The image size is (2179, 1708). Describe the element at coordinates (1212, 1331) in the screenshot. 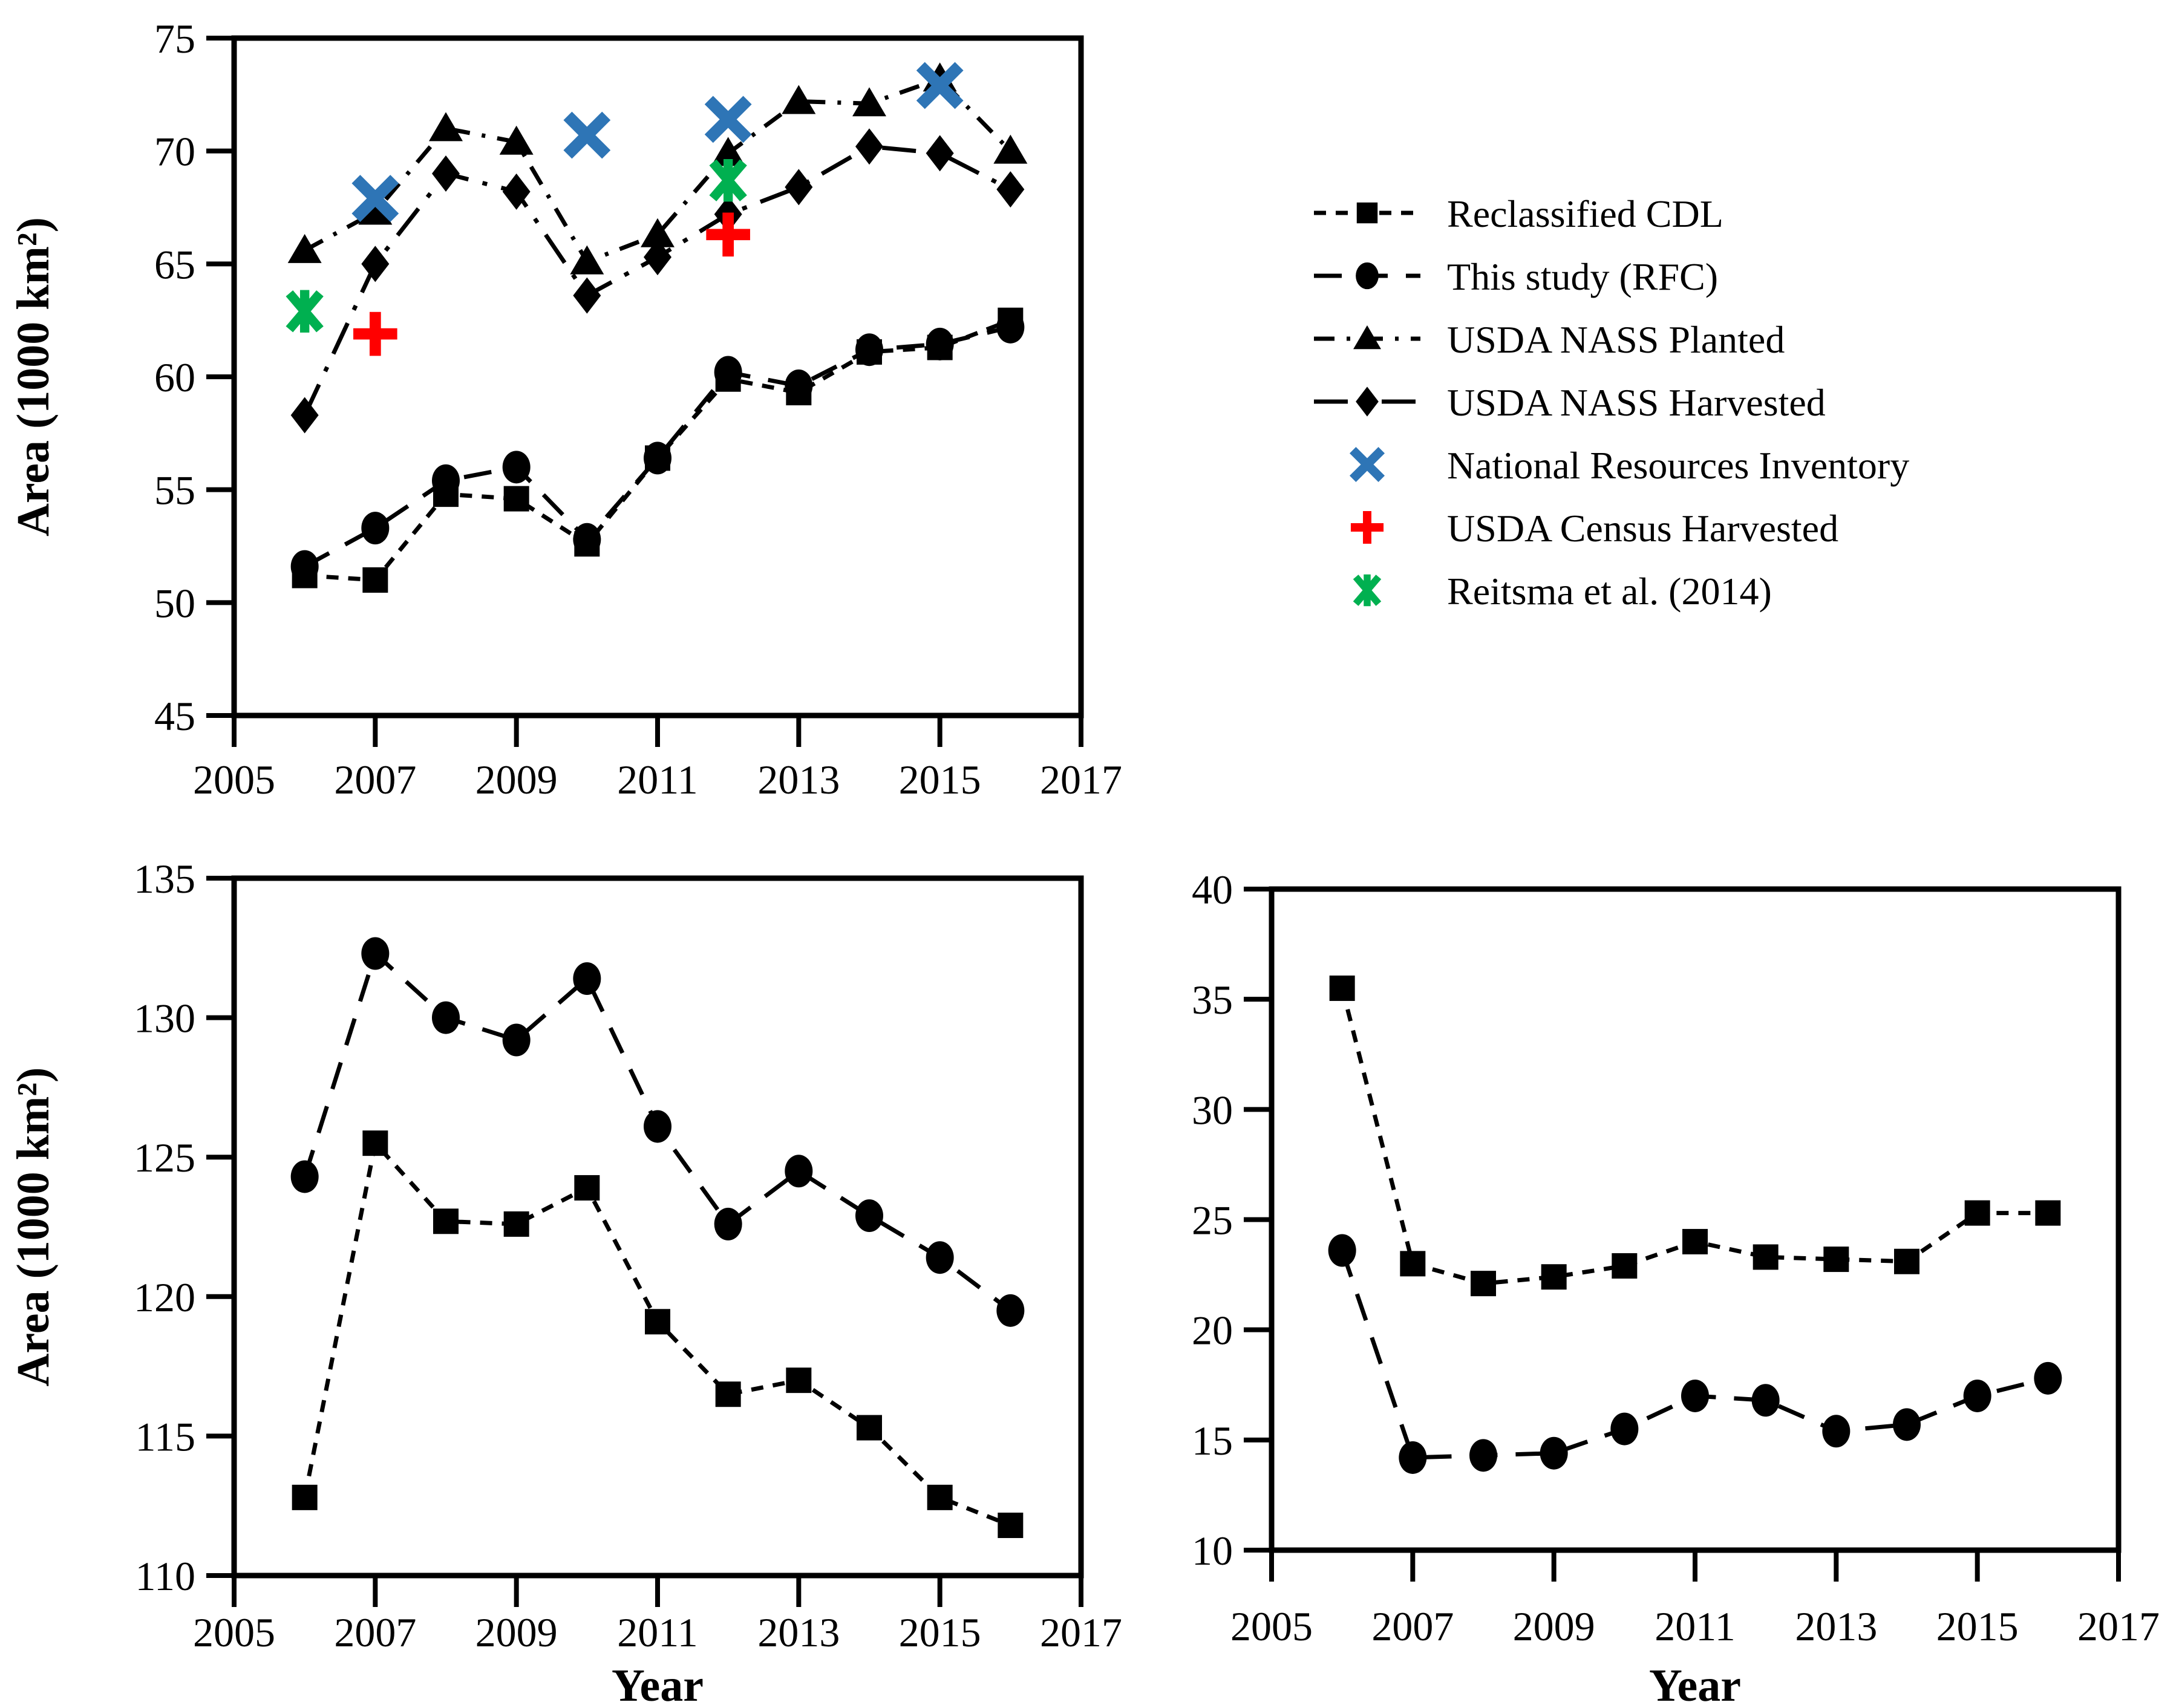

I see `y-tick-label: 20` at that location.